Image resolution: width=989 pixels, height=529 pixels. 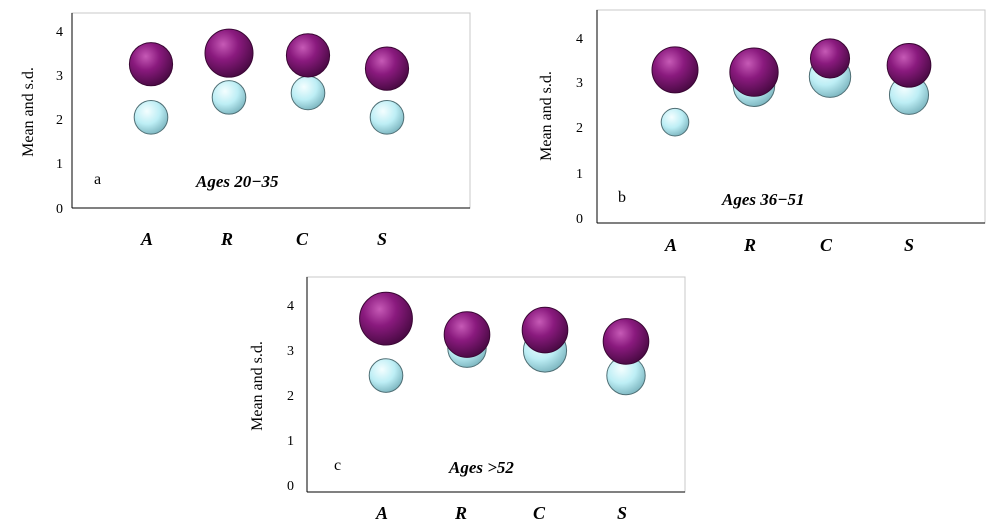 What do you see at coordinates (481, 467) in the screenshot?
I see `panel-title: Ages >52` at bounding box center [481, 467].